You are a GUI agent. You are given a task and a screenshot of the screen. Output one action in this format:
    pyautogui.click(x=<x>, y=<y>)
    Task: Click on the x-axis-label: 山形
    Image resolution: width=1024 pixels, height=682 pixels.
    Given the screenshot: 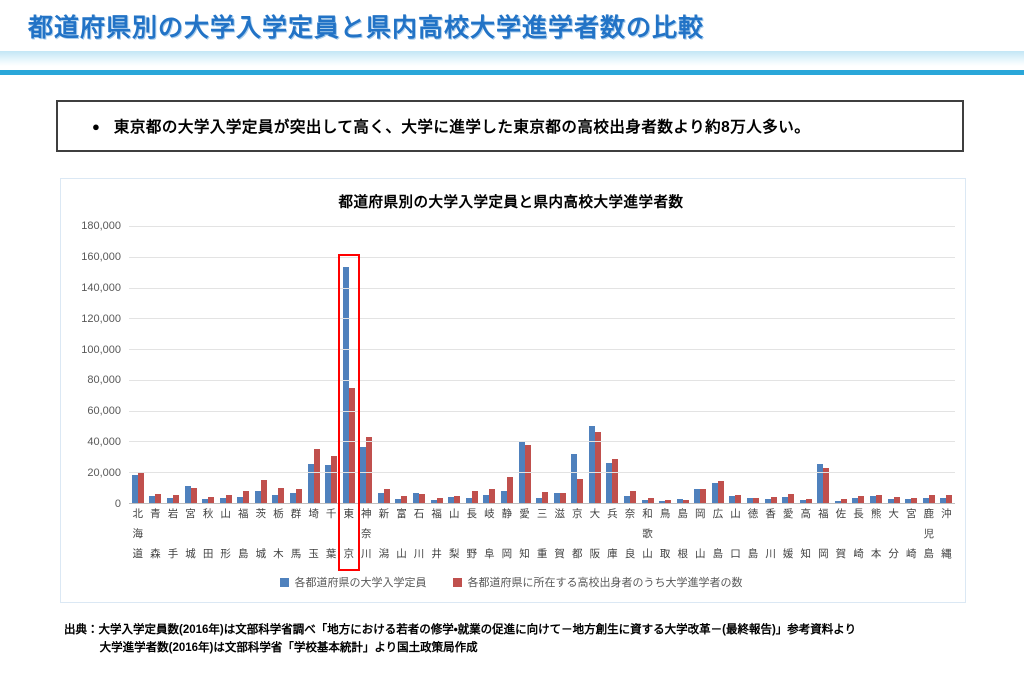 What is the action you would take?
    pyautogui.click(x=225, y=534)
    